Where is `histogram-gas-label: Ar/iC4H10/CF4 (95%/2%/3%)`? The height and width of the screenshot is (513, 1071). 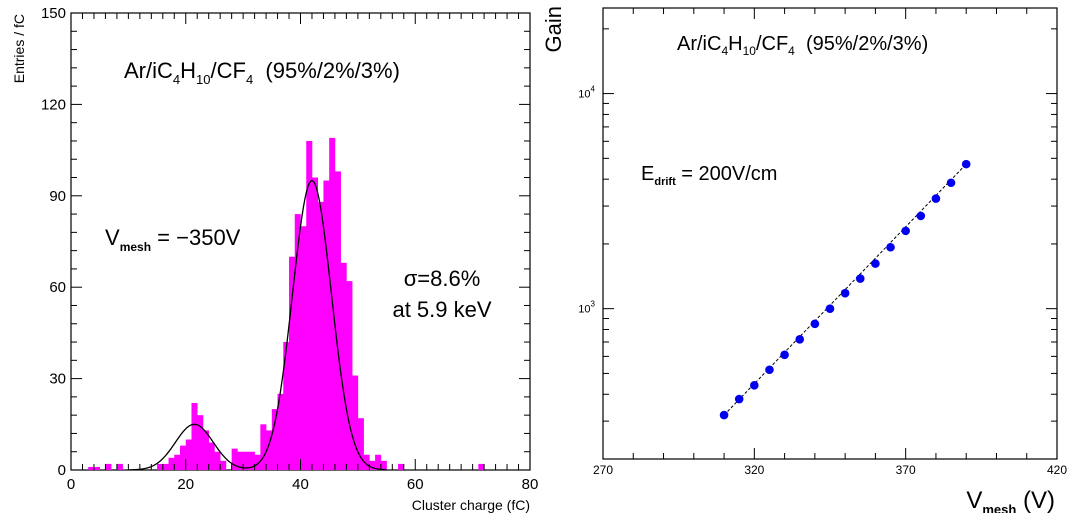 histogram-gas-label: Ar/iC4H10/CF4 (95%/2%/3%) is located at coordinates (262, 72).